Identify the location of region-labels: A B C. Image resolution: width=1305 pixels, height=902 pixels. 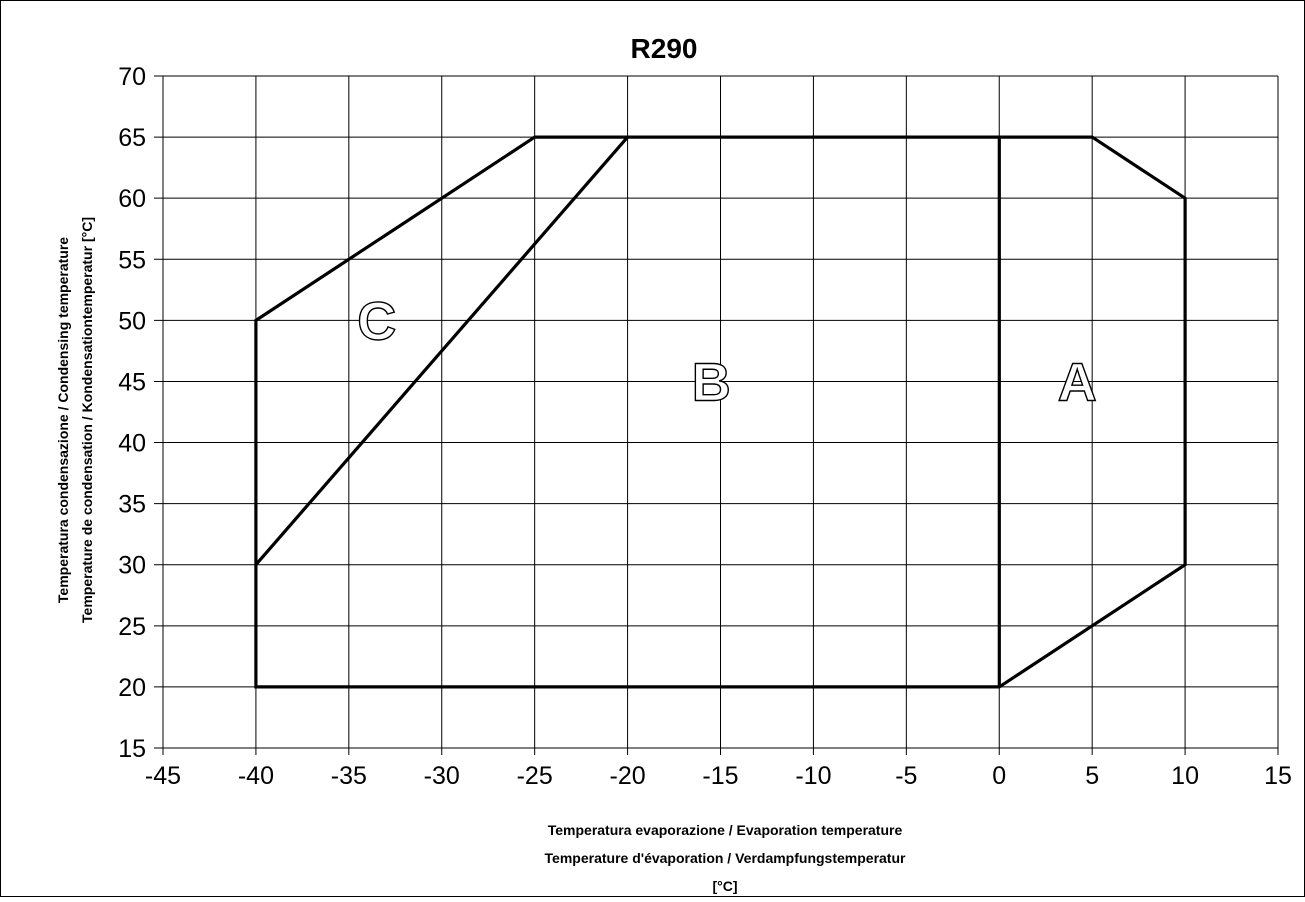
(727, 352).